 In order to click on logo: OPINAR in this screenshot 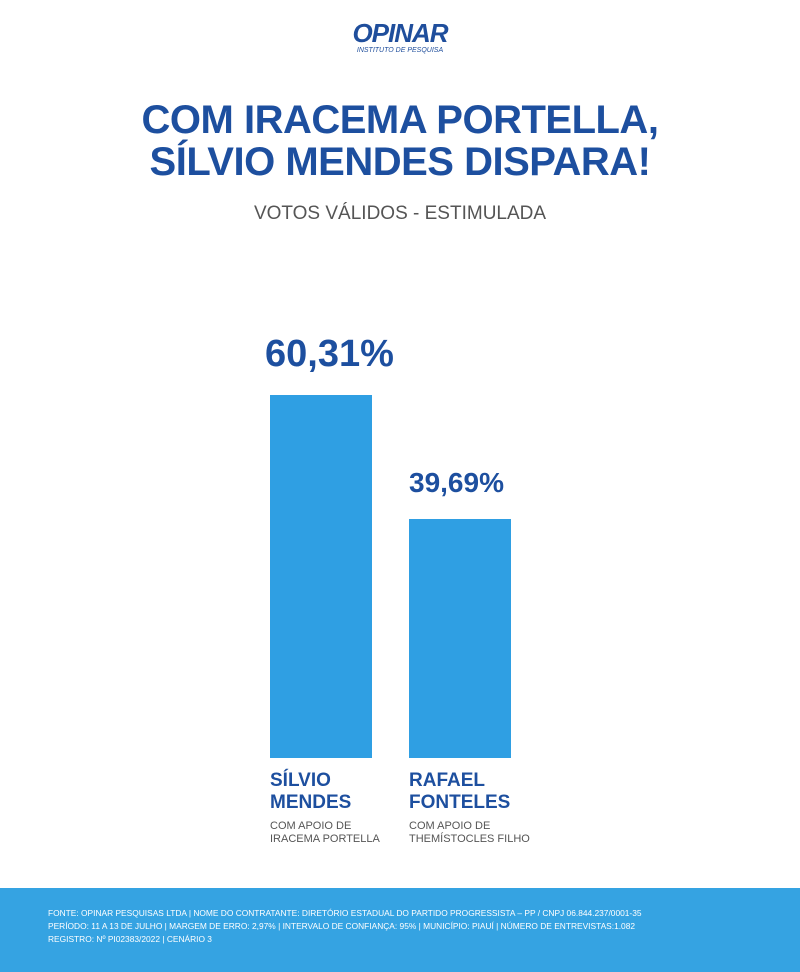, I will do `click(400, 33)`.